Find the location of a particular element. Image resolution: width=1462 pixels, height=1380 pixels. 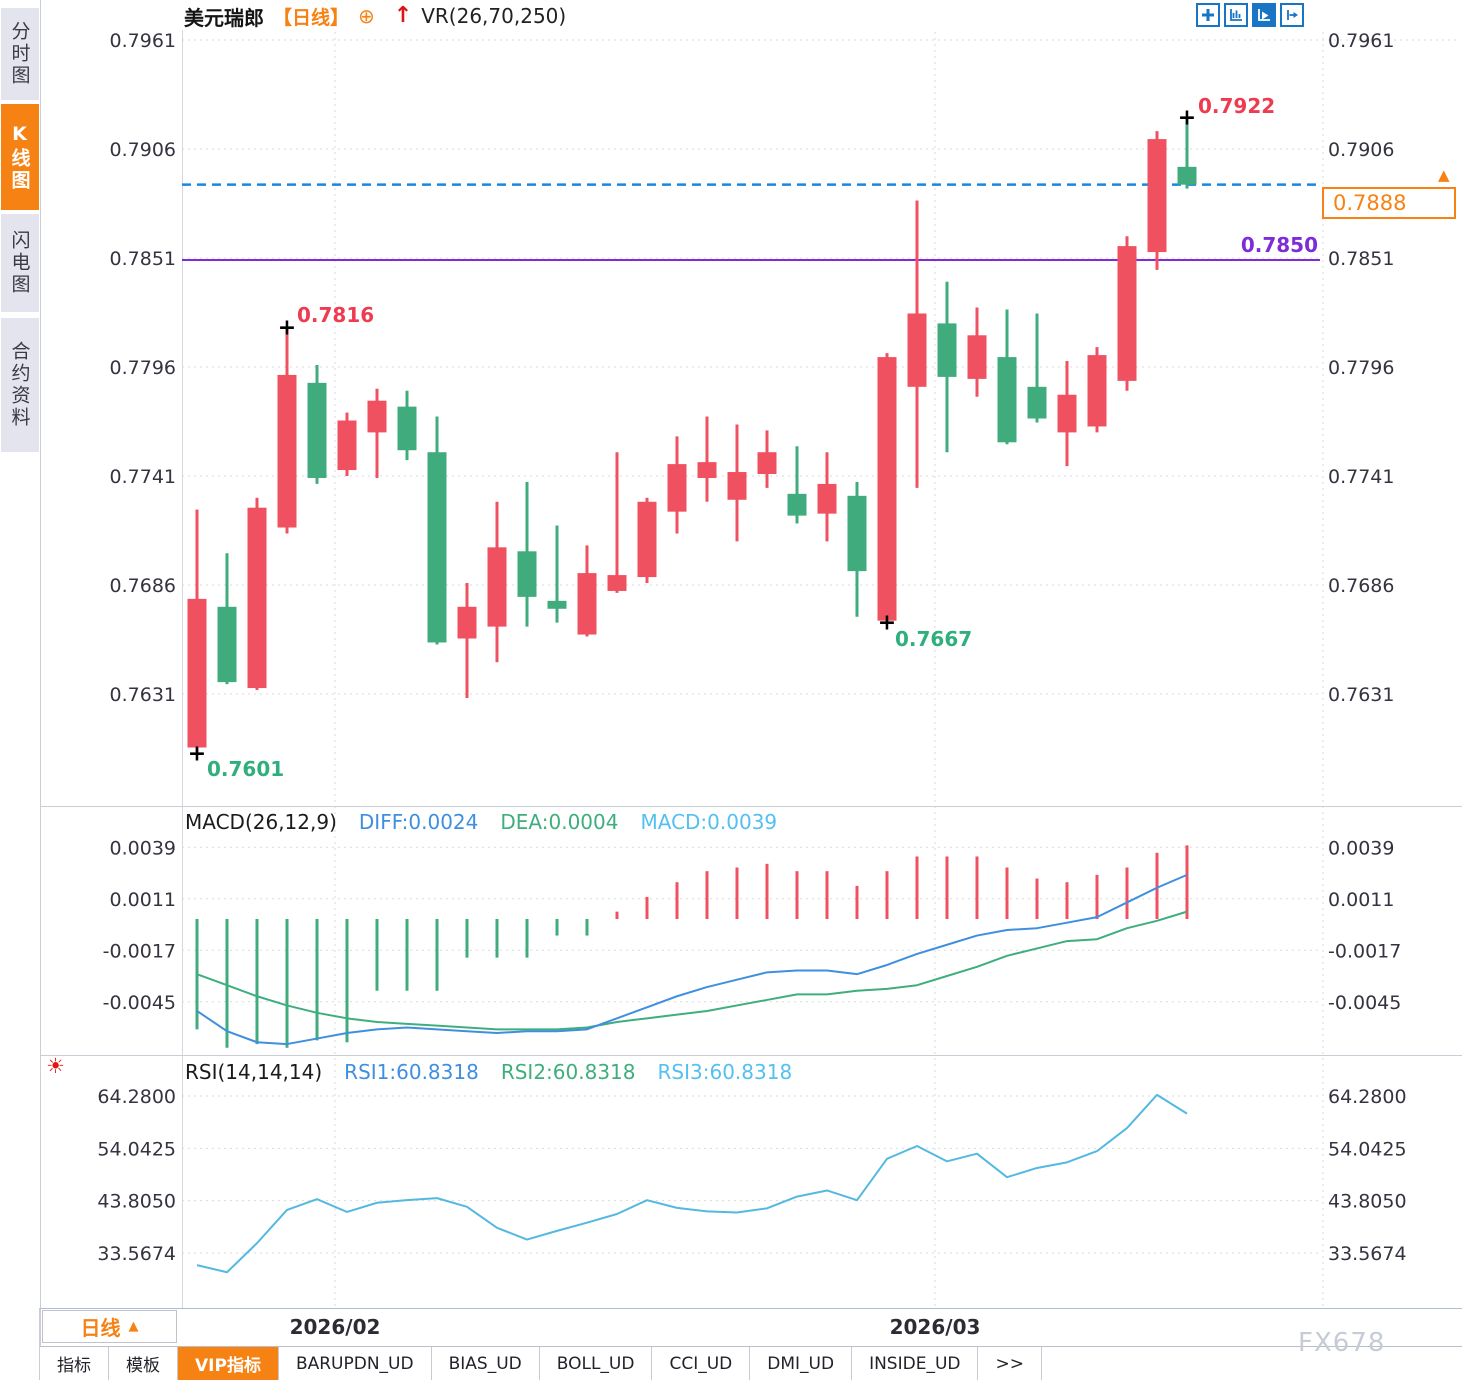

sidebar-item-2: K线图 is located at coordinates (20, 157).